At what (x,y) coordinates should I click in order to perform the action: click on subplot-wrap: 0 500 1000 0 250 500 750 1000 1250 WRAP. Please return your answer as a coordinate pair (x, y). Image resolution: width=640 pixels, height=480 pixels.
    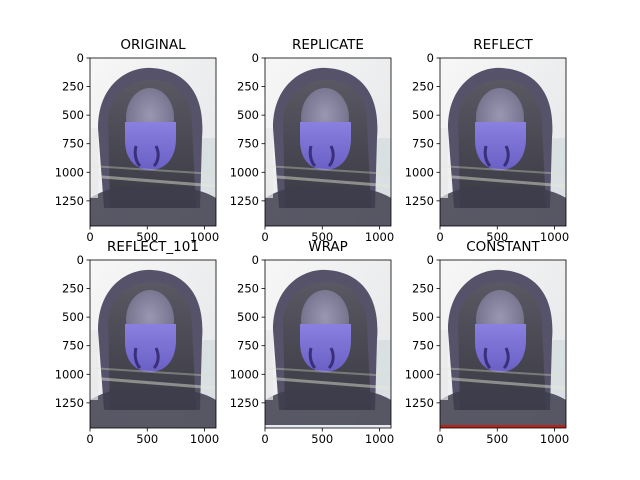
    Looking at the image, I should click on (312, 342).